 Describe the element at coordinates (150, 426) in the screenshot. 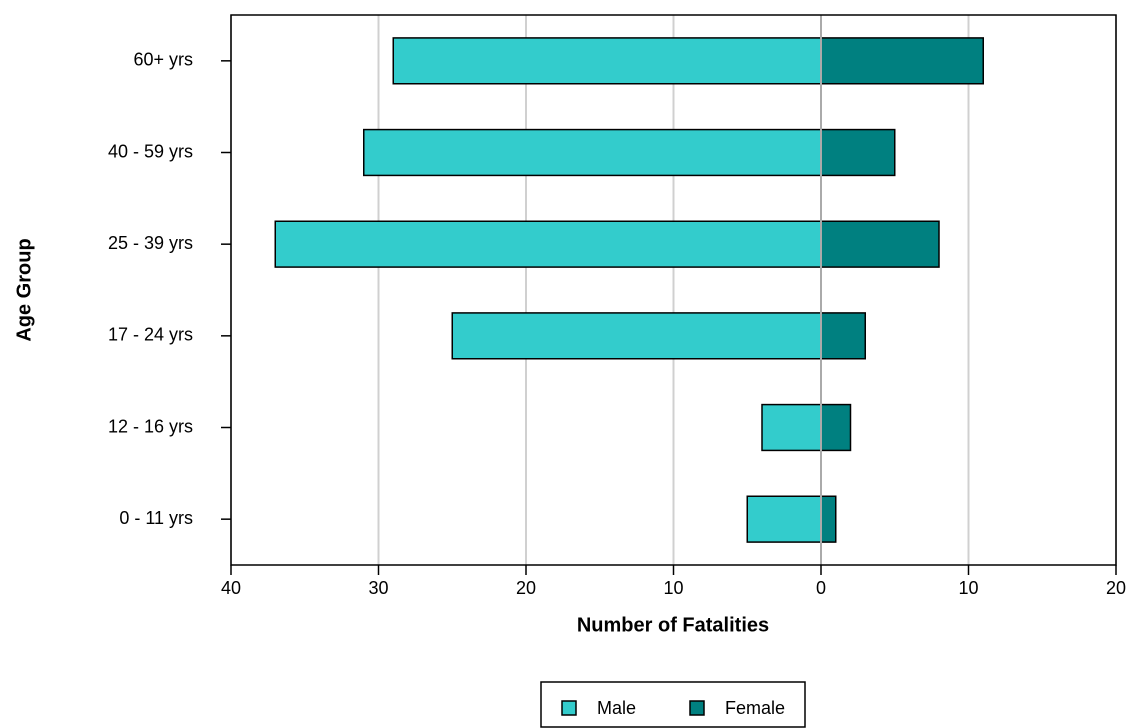

I see `y-tick-label: 12 - 16 yrs` at that location.